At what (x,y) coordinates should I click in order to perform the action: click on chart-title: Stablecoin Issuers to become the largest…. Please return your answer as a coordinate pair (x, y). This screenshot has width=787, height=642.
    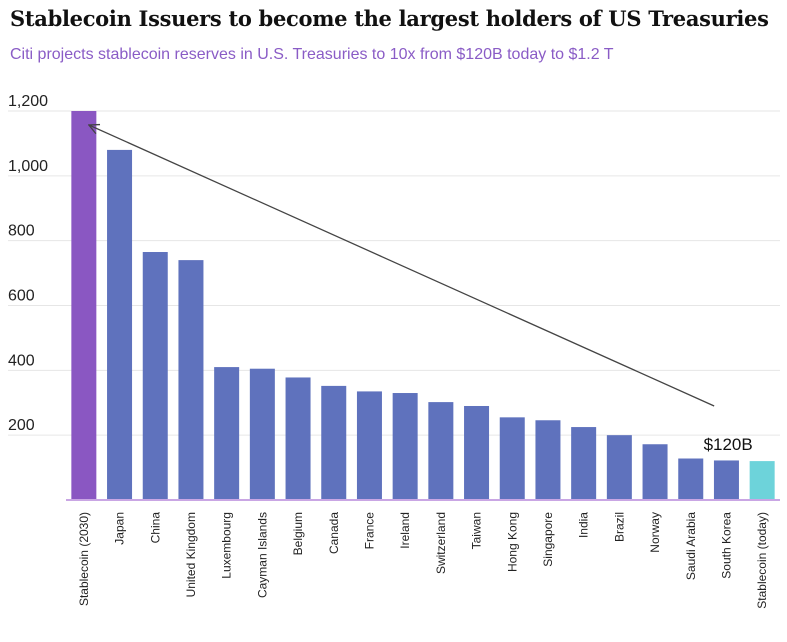
    Looking at the image, I should click on (389, 18).